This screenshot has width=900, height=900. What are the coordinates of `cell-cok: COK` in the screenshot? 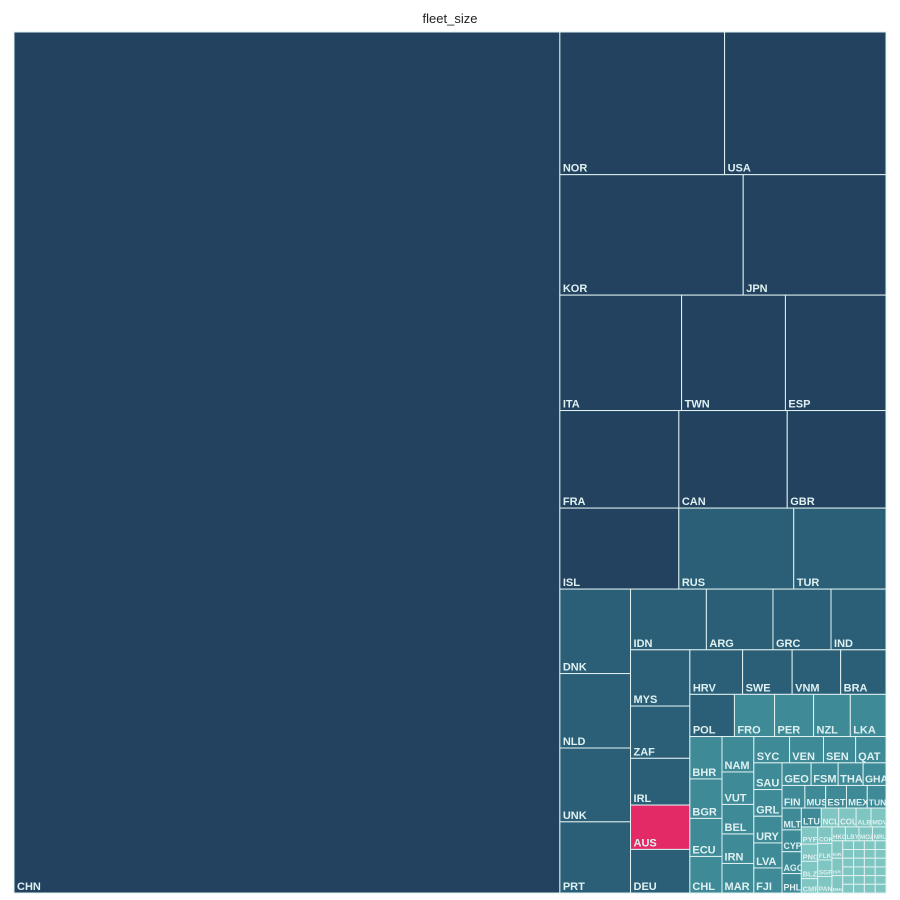 It's located at (825, 835).